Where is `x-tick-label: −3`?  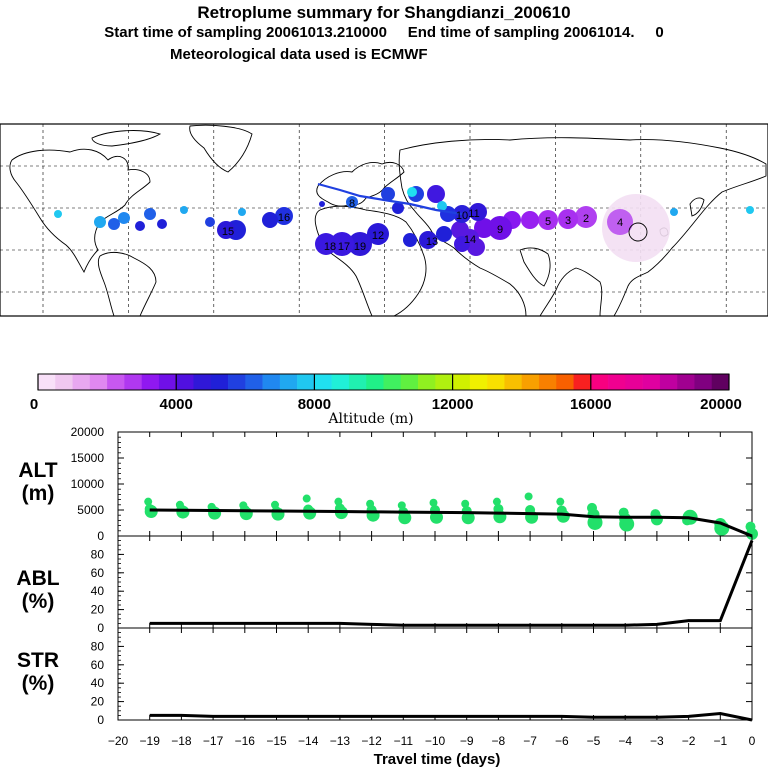 x-tick-label: −3 is located at coordinates (657, 741).